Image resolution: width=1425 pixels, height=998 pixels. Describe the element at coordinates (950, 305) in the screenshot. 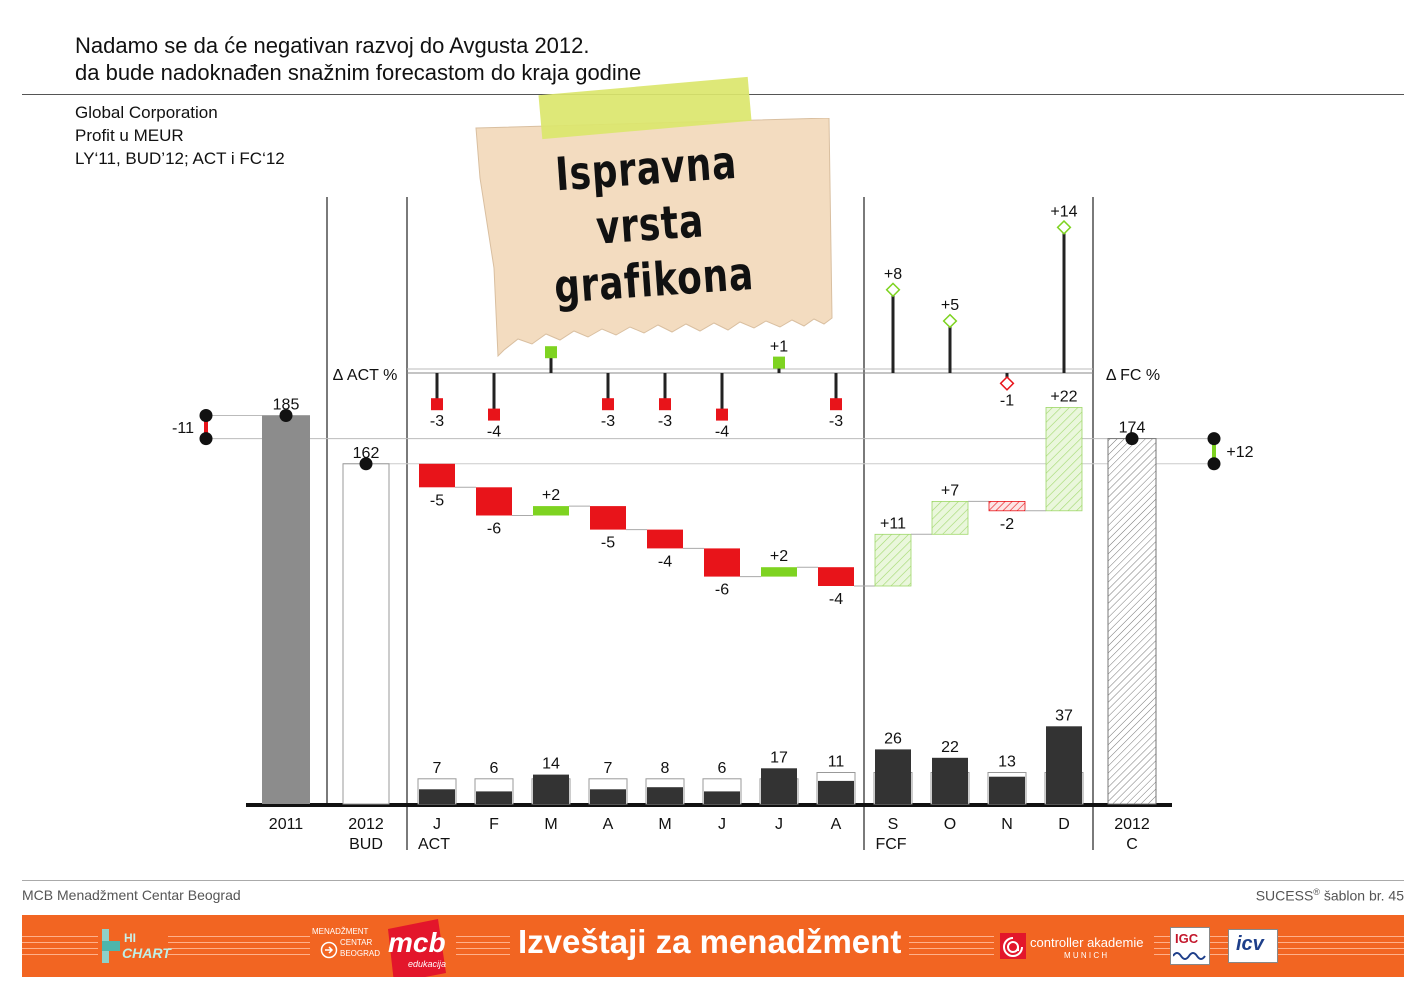

I see `percent-label: +5` at that location.